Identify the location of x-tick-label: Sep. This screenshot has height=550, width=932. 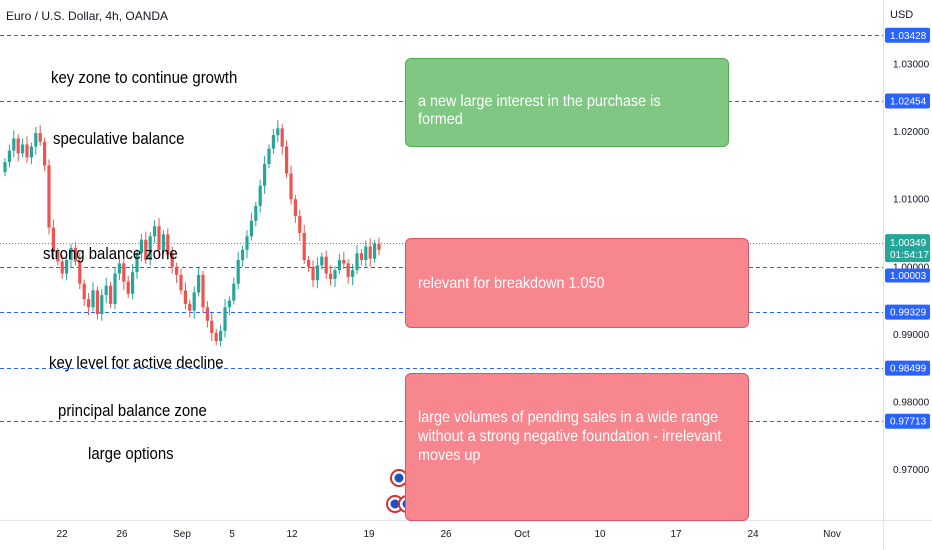
(182, 534).